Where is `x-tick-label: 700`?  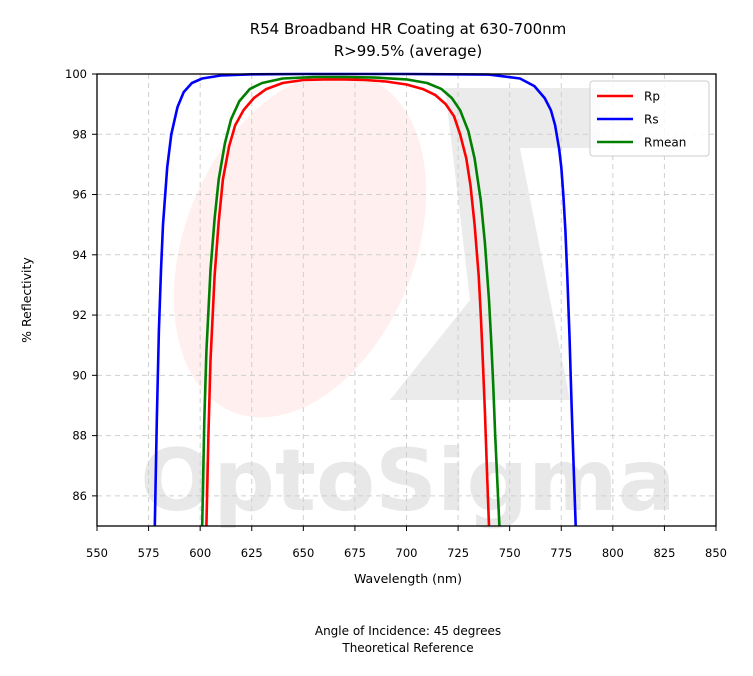
x-tick-label: 700 is located at coordinates (407, 553).